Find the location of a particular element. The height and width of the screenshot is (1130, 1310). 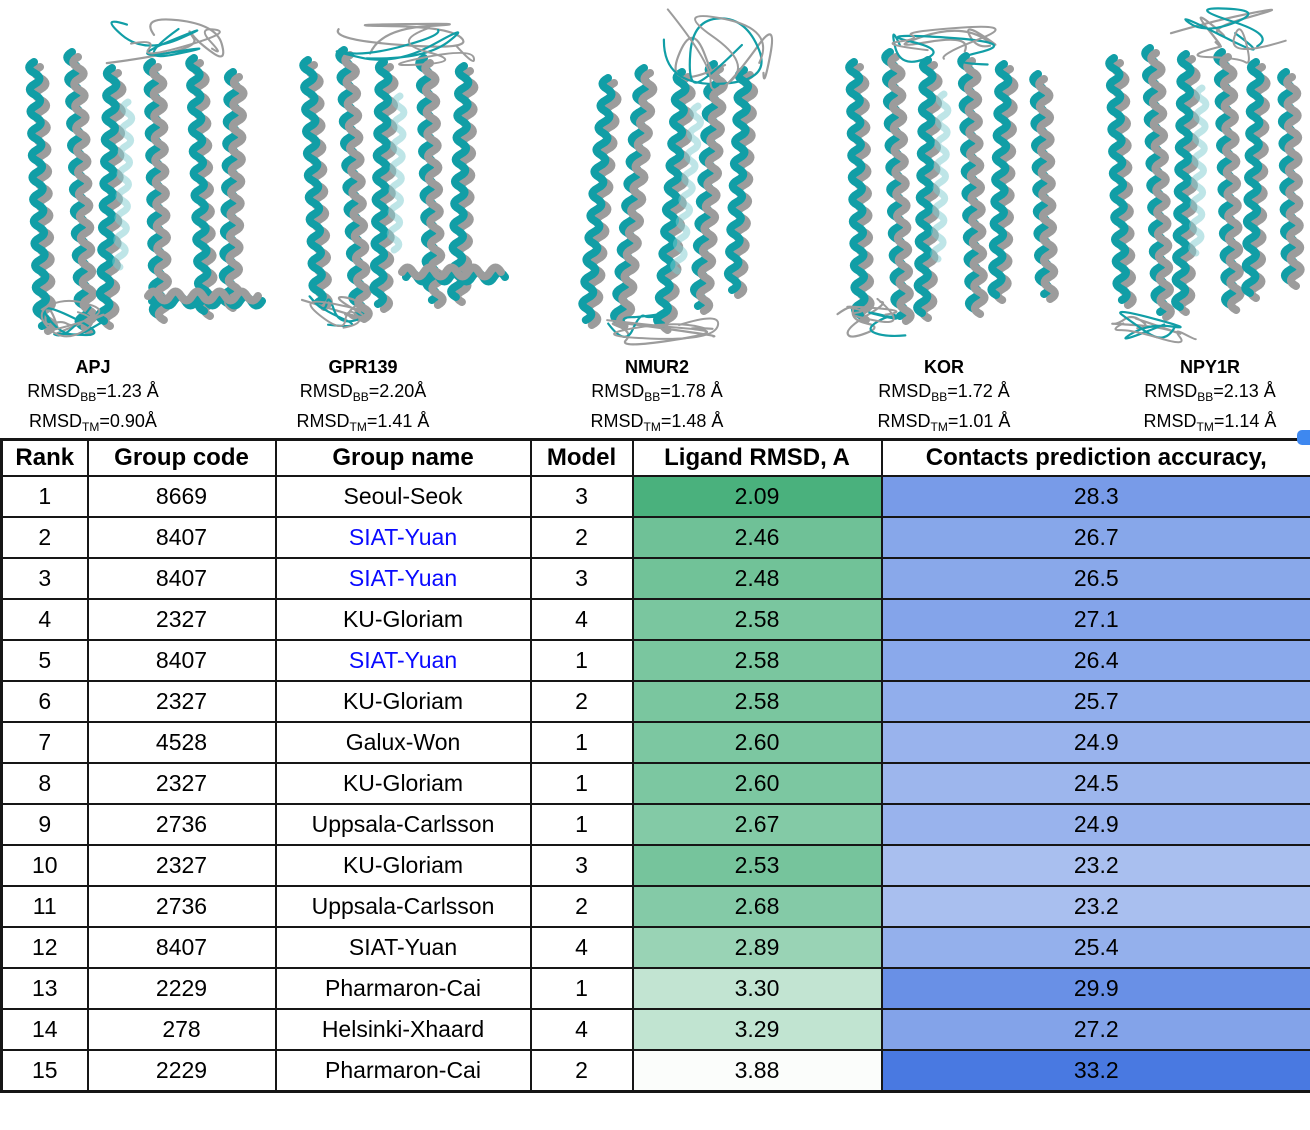

table-row: 12 8407 SIAT-Yuan 4 2.89 25.4 is located at coordinates (655, 947).